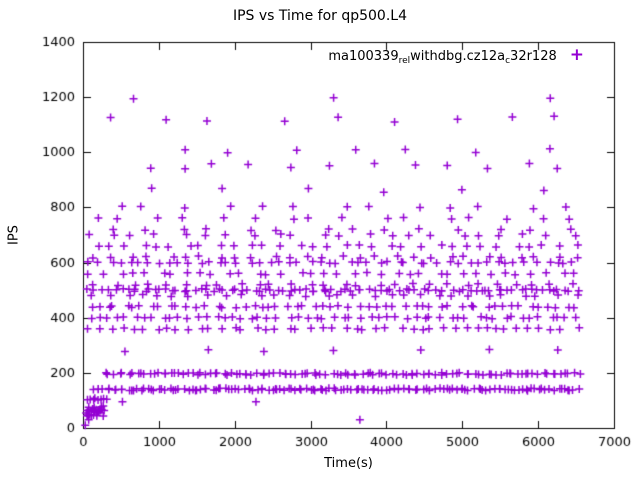 Image resolution: width=640 pixels, height=480 pixels. What do you see at coordinates (442, 57) in the screenshot?
I see `legend-label: ma100339relwithdbg.cz12ac32r128` at bounding box center [442, 57].